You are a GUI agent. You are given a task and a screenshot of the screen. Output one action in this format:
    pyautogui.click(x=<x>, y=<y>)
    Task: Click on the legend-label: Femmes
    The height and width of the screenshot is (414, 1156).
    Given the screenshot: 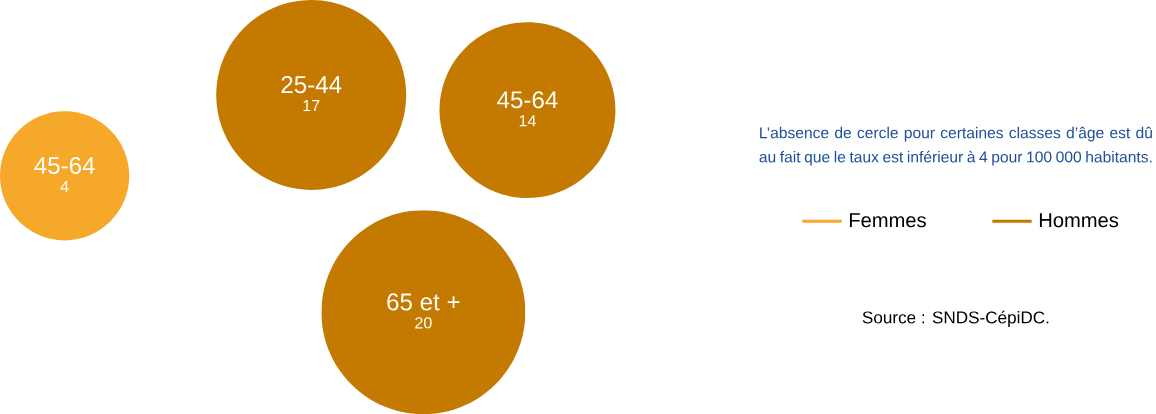 What is the action you would take?
    pyautogui.click(x=887, y=220)
    